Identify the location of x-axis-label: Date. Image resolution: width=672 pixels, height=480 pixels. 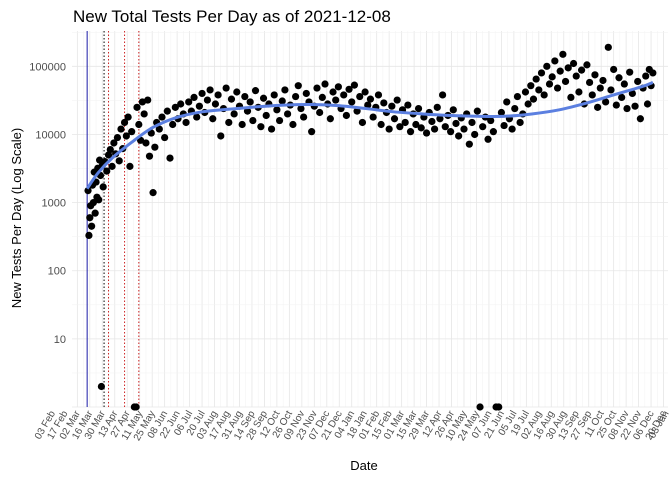
(363, 465).